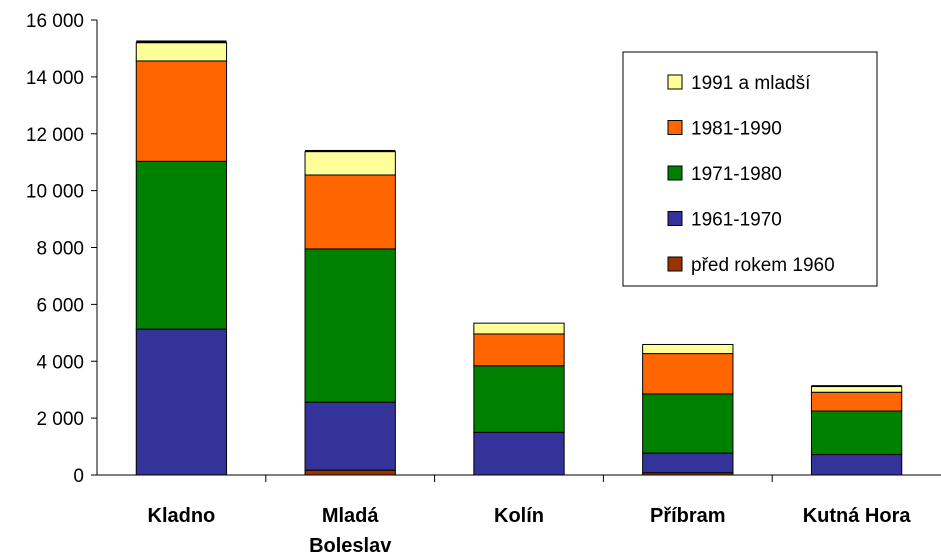  What do you see at coordinates (182, 516) in the screenshot?
I see `x-category-label: Kladno` at bounding box center [182, 516].